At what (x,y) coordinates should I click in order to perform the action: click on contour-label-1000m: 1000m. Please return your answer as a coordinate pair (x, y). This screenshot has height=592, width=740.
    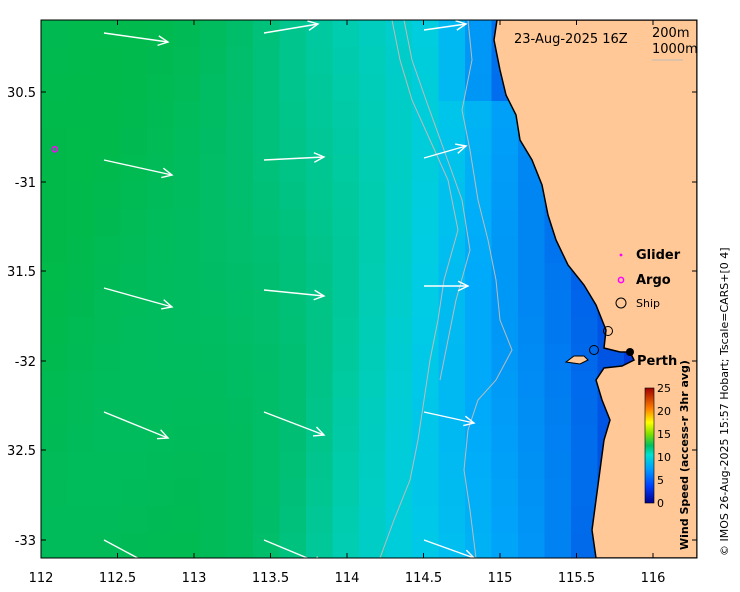
    Looking at the image, I should click on (675, 49).